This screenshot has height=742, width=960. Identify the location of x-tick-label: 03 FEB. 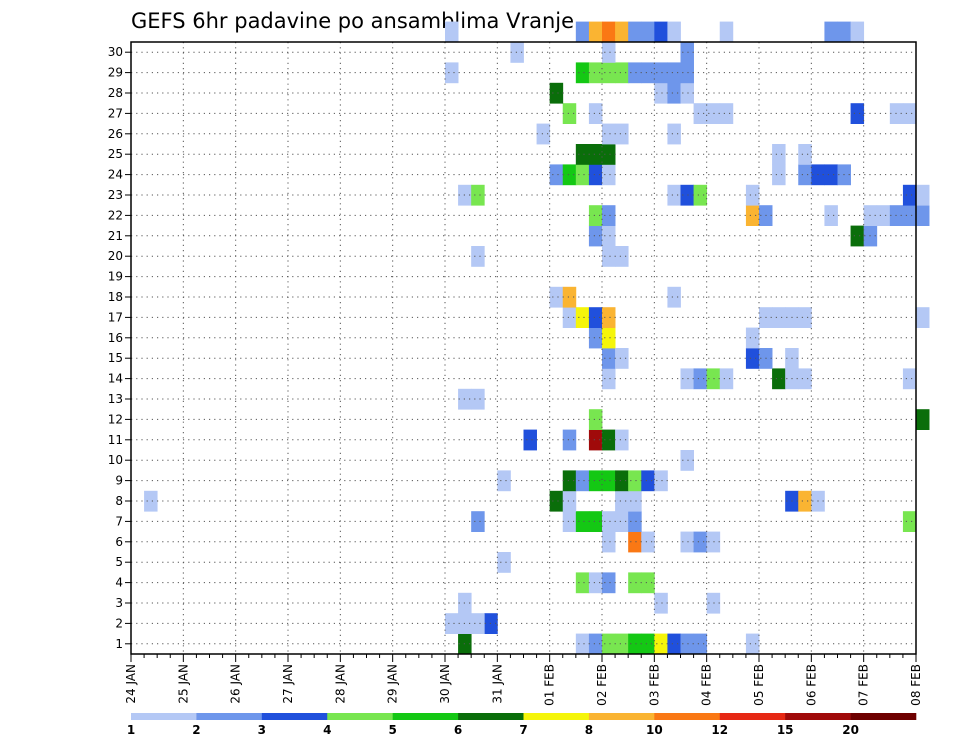
(654, 685).